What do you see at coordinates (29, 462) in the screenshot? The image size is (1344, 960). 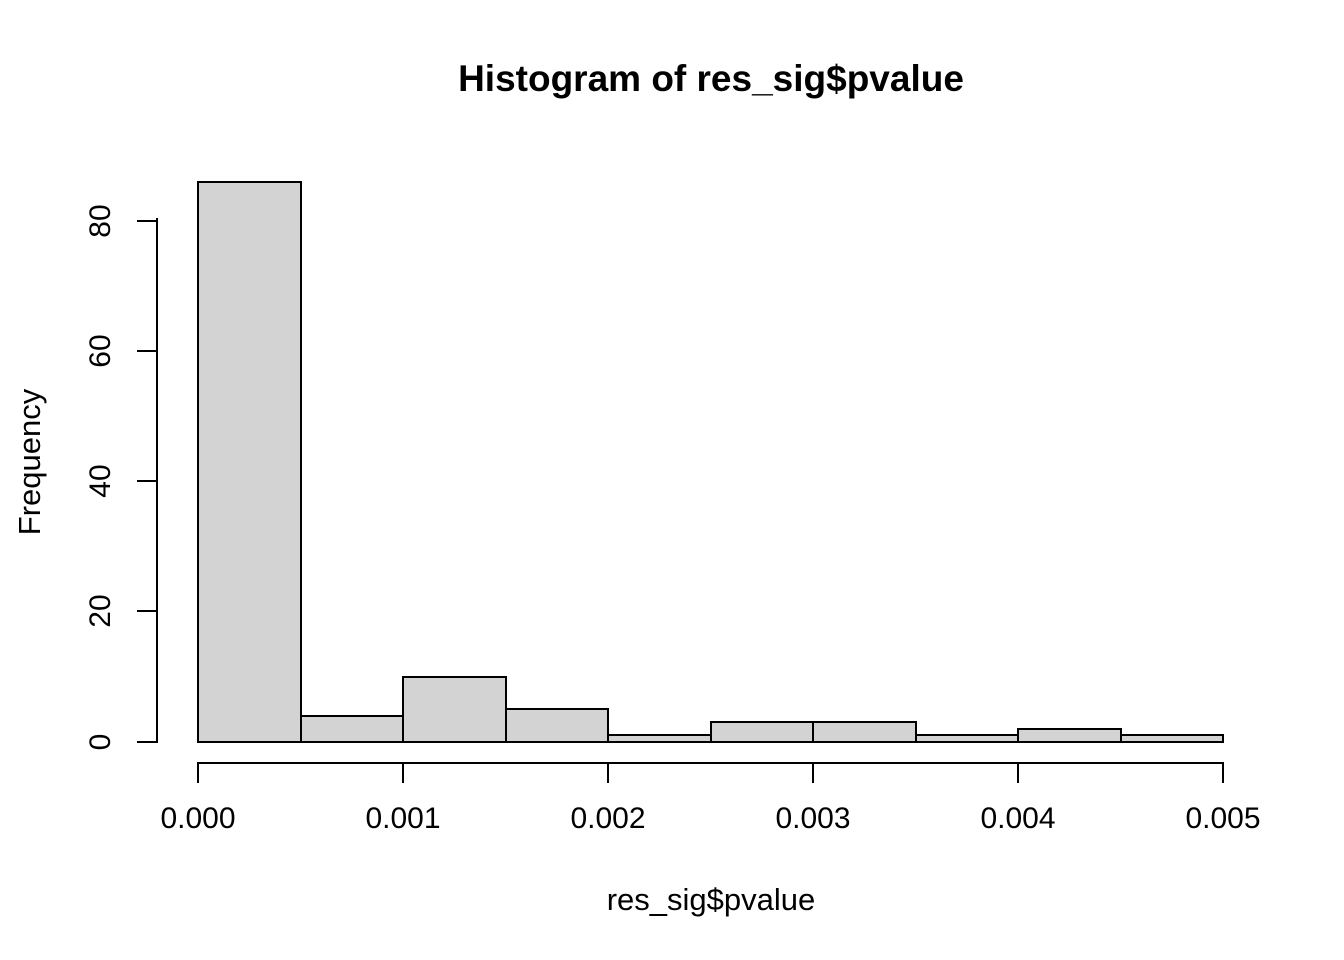 I see `y-axis-label: Frequency` at bounding box center [29, 462].